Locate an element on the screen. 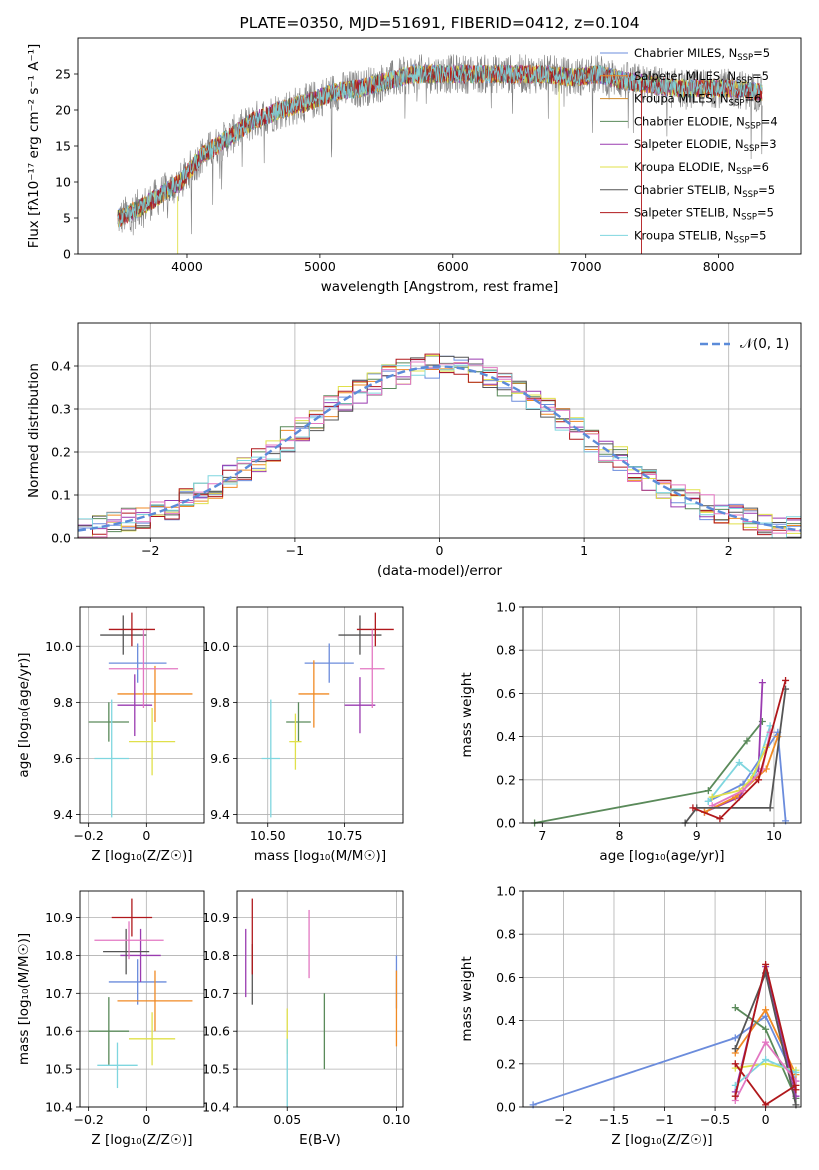 This screenshot has width=819, height=1170. x-tick-label: 9 is located at coordinates (697, 835).